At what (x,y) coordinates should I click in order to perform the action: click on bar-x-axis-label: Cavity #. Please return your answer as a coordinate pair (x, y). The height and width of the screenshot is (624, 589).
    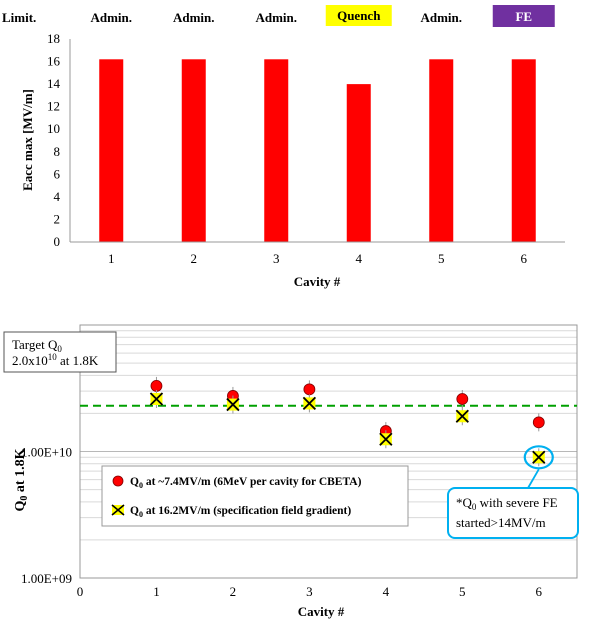
    Looking at the image, I should click on (317, 281).